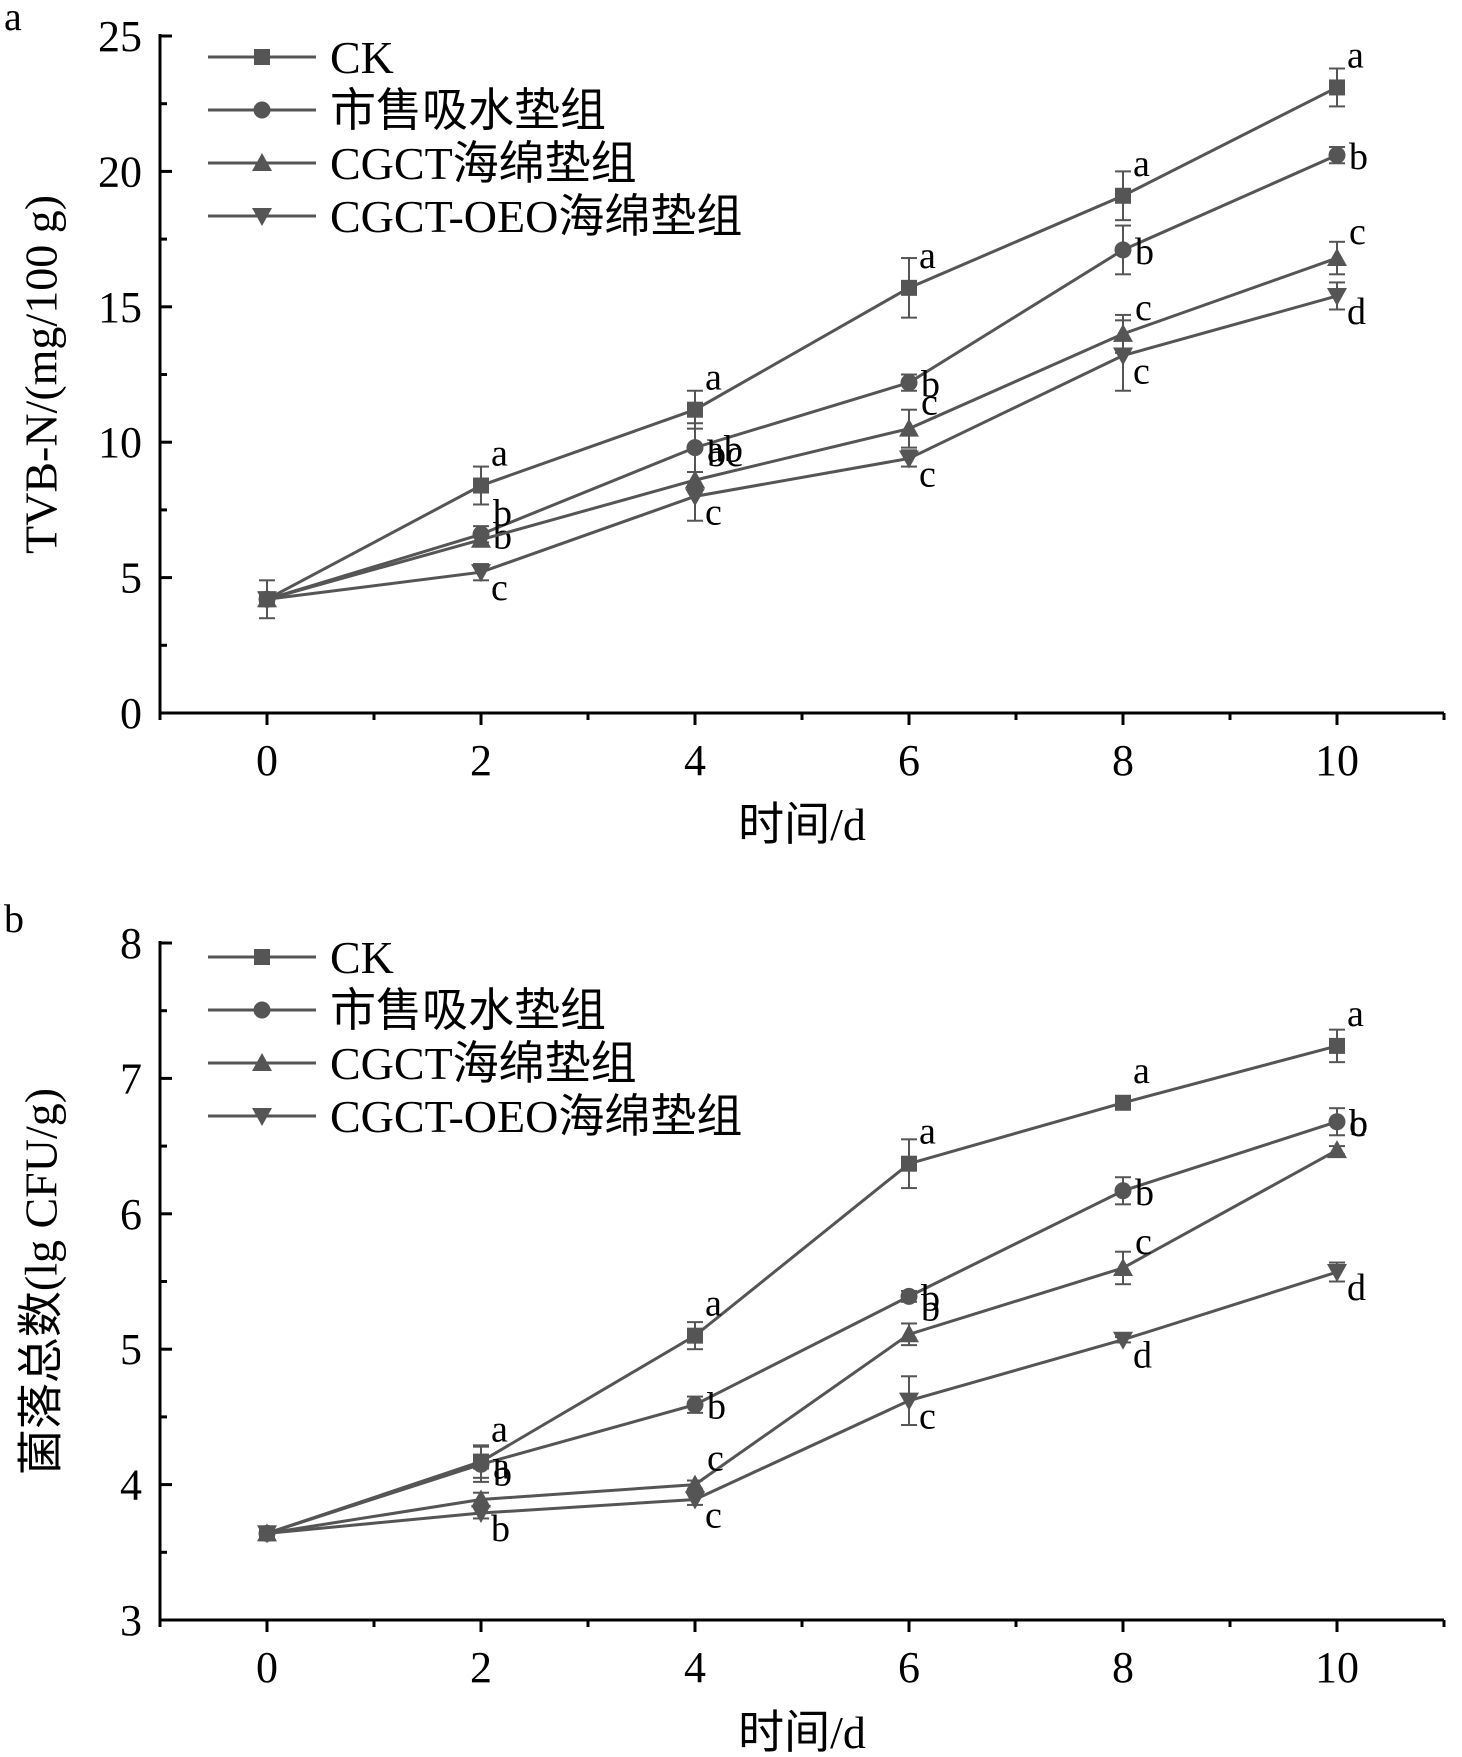  What do you see at coordinates (422, 163) in the screenshot?
I see `legend-entry: CGCT海绵垫组` at bounding box center [422, 163].